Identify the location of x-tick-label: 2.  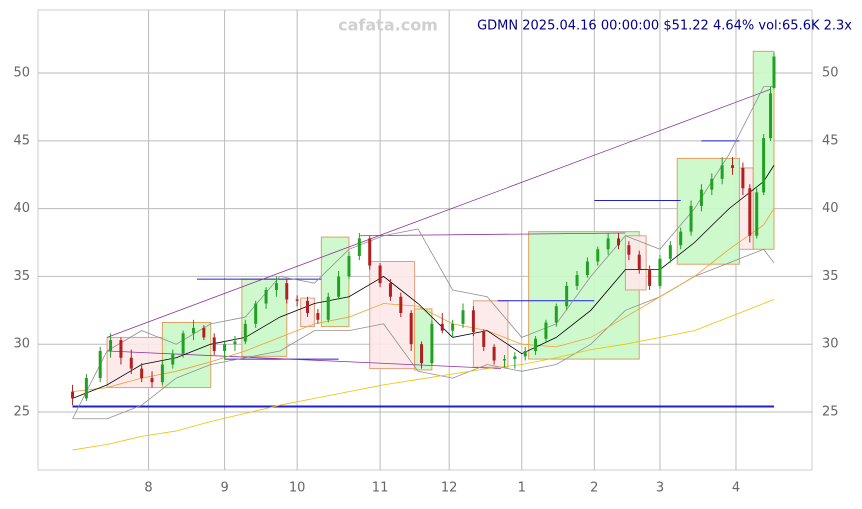
(594, 488).